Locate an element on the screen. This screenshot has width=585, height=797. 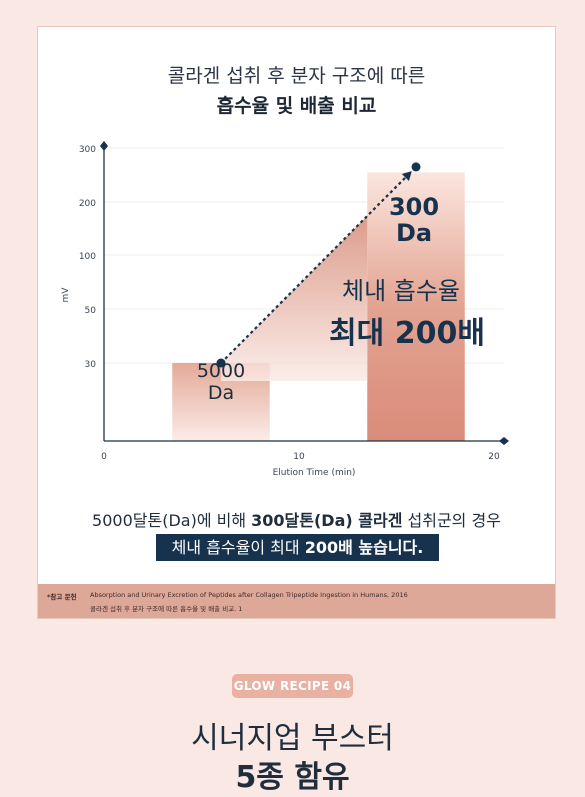
trend-arrowhead is located at coordinates (406, 176).